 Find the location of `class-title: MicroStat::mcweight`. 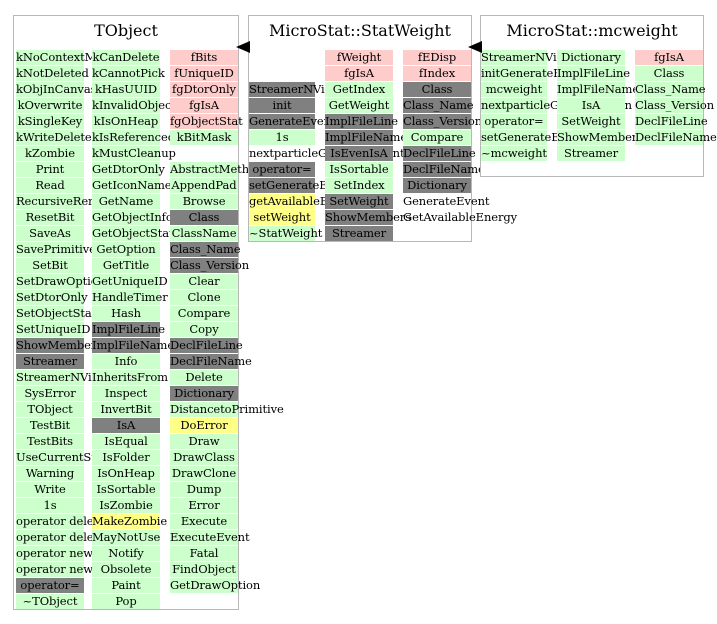

class-title: MicroStat::mcweight is located at coordinates (592, 30).